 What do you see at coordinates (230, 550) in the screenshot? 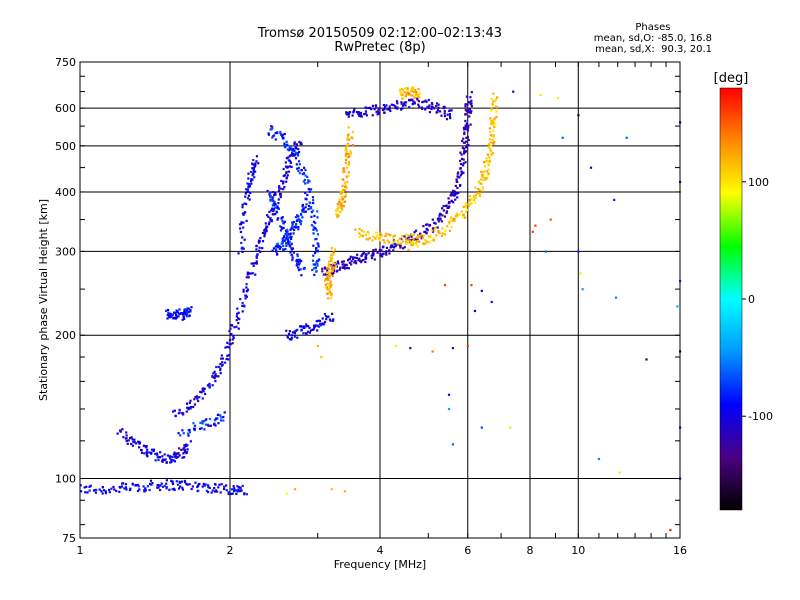
I see `x-tick-label: 2` at bounding box center [230, 550].